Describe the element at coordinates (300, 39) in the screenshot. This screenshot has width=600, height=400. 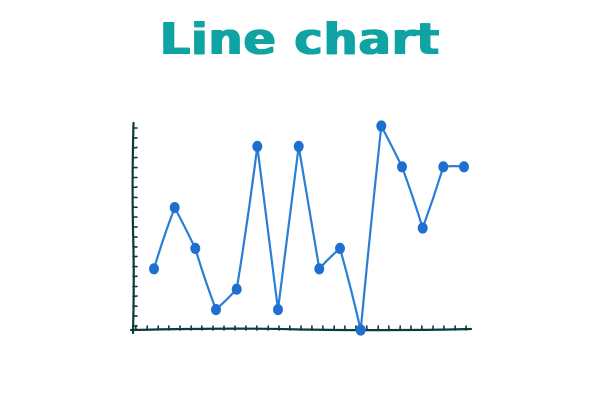
I see `chart-title: Line chart` at that location.